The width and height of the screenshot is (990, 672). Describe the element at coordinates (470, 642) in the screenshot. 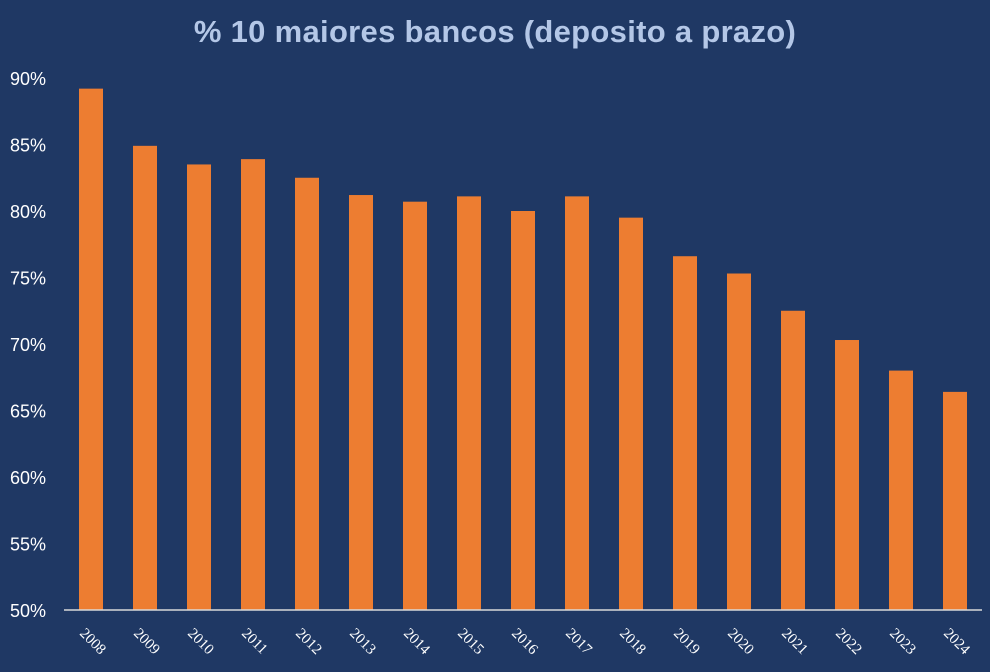

I see `x-tick-label: 2015` at that location.